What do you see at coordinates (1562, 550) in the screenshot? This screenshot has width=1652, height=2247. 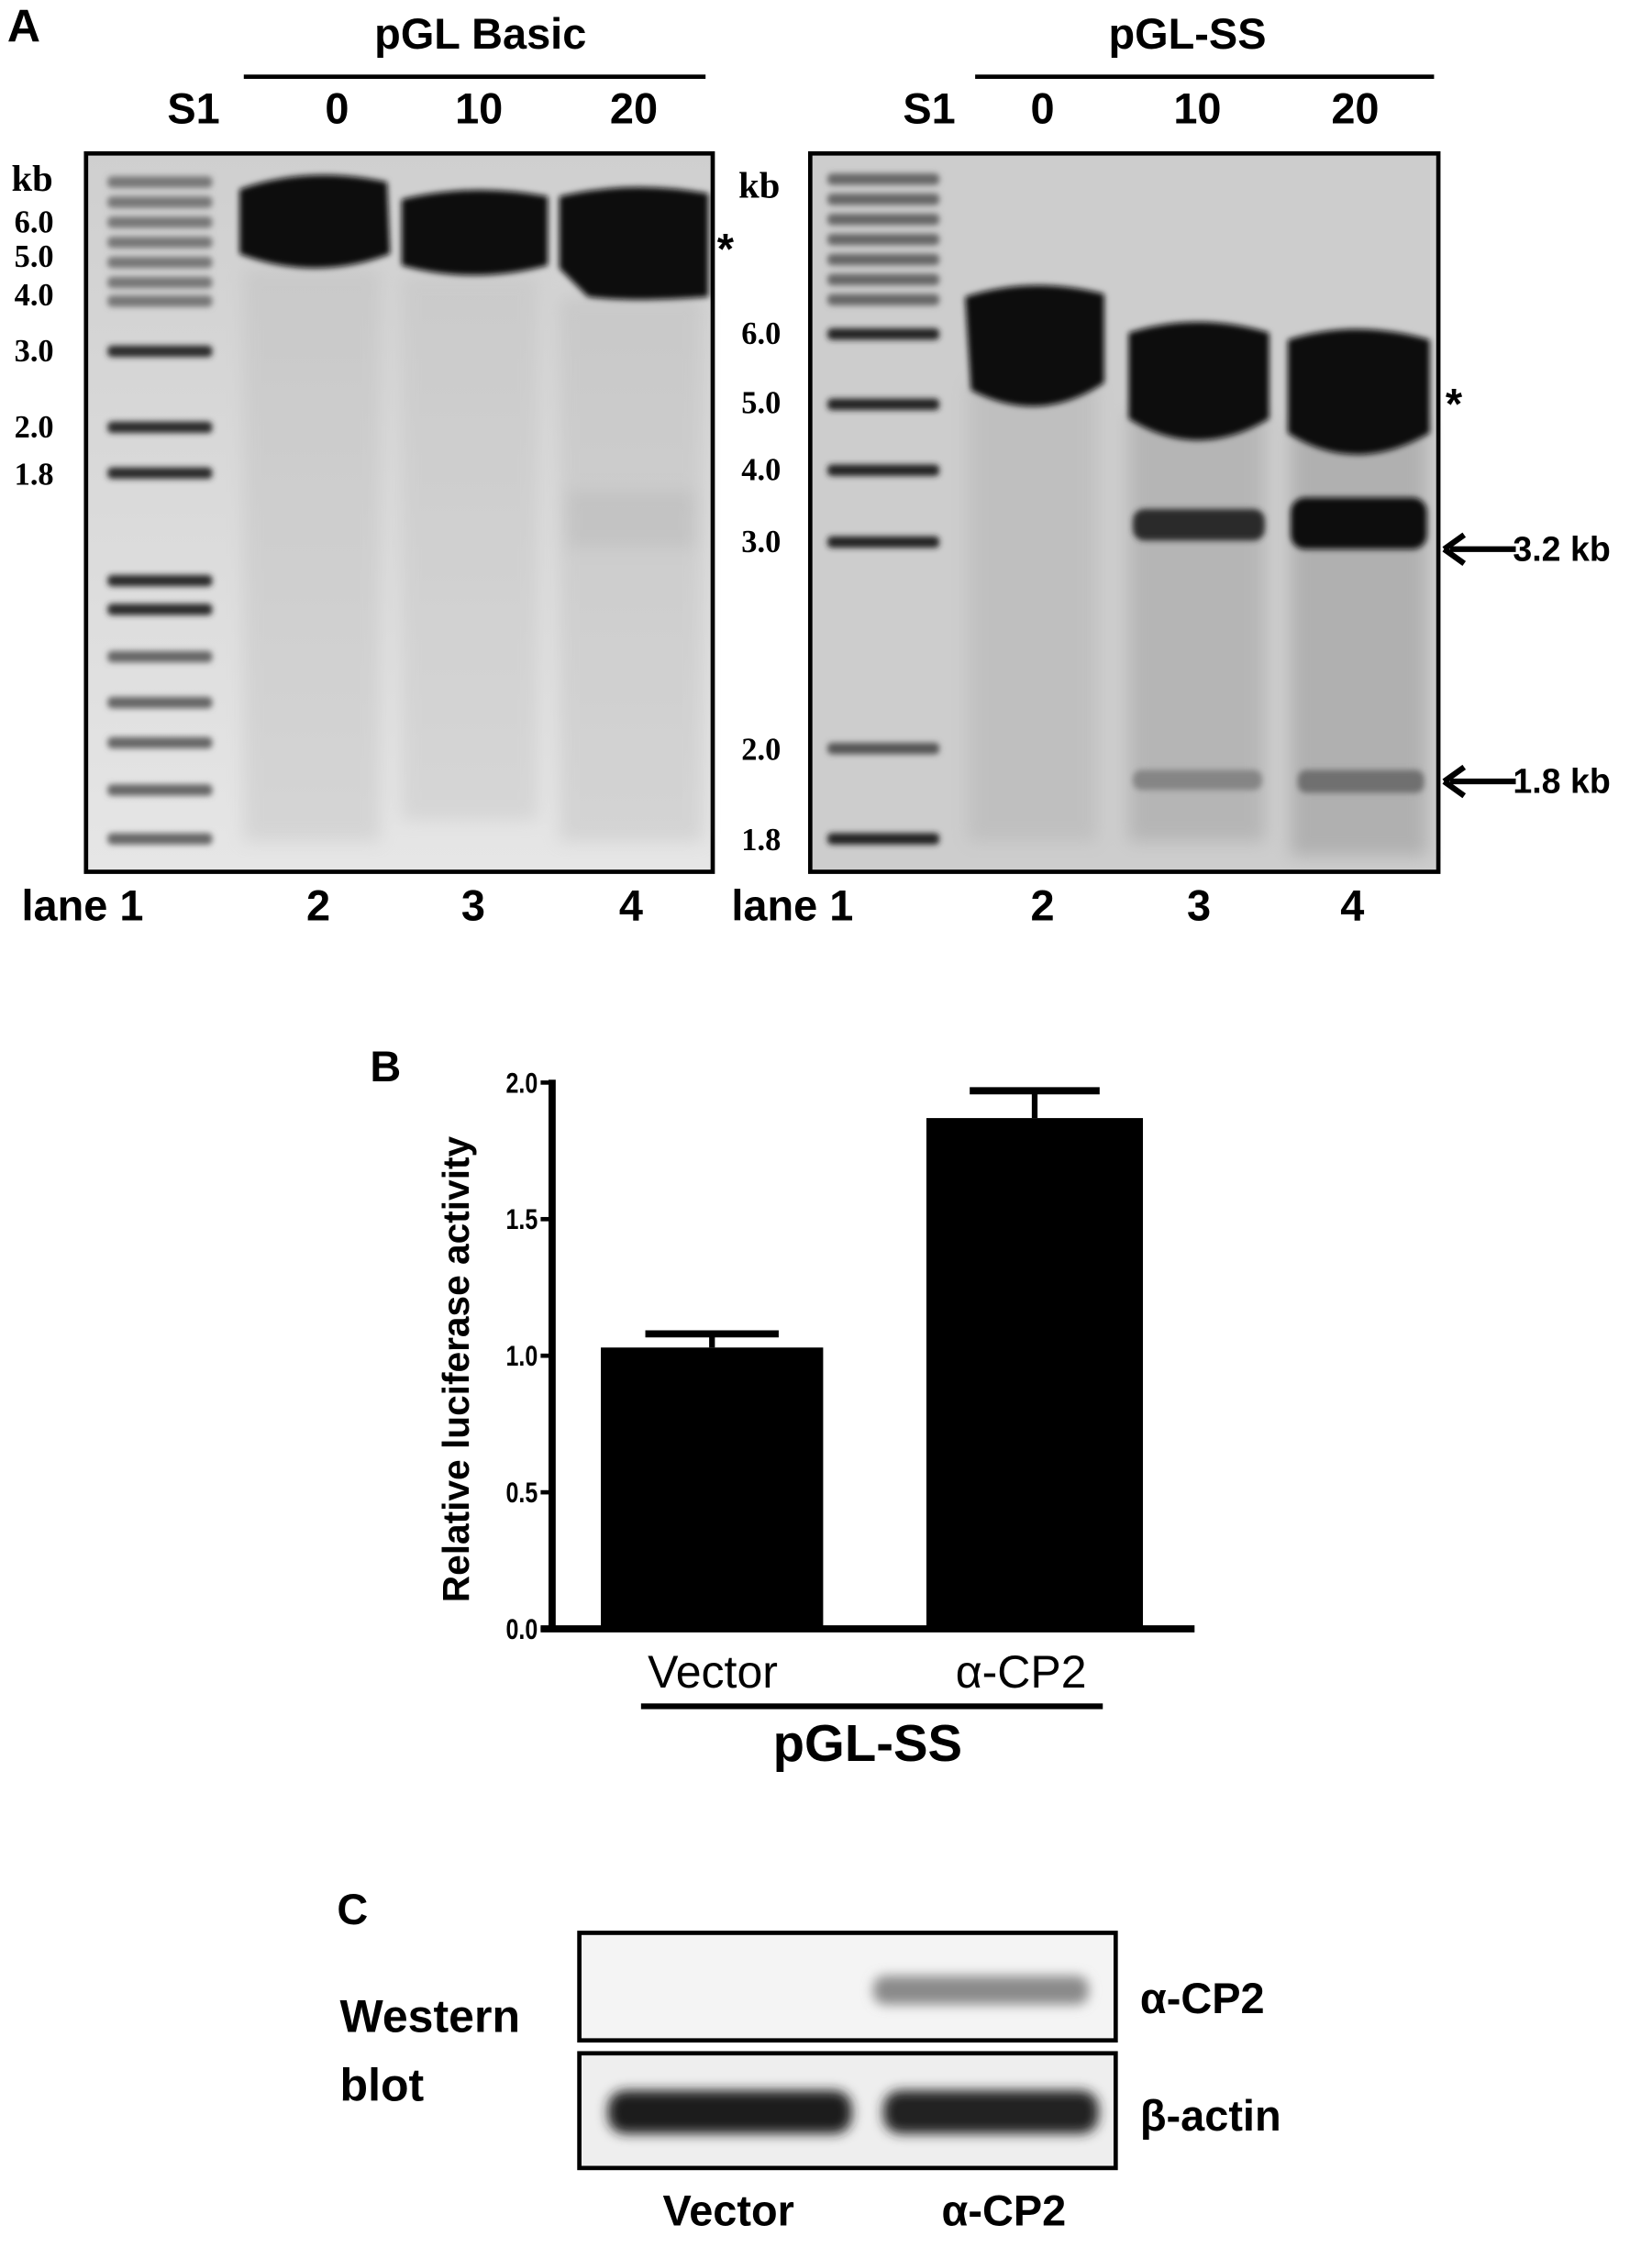 I see `arrow-label-3.2kb: 3.2 kb` at bounding box center [1562, 550].